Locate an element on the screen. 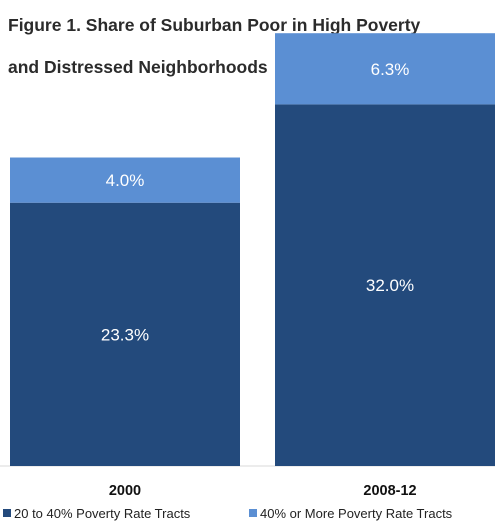  data-label-2008-12-series-1: 32.0% is located at coordinates (390, 285).